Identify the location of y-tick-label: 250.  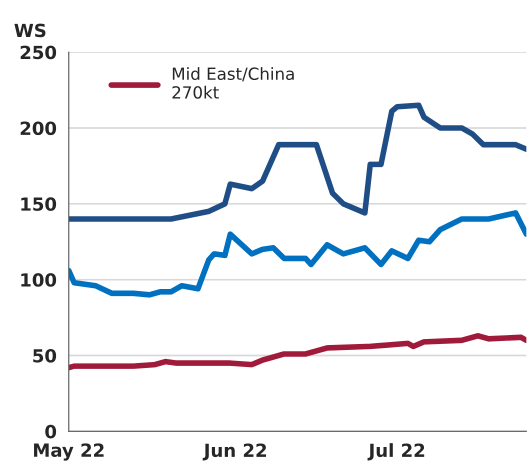
(38, 53).